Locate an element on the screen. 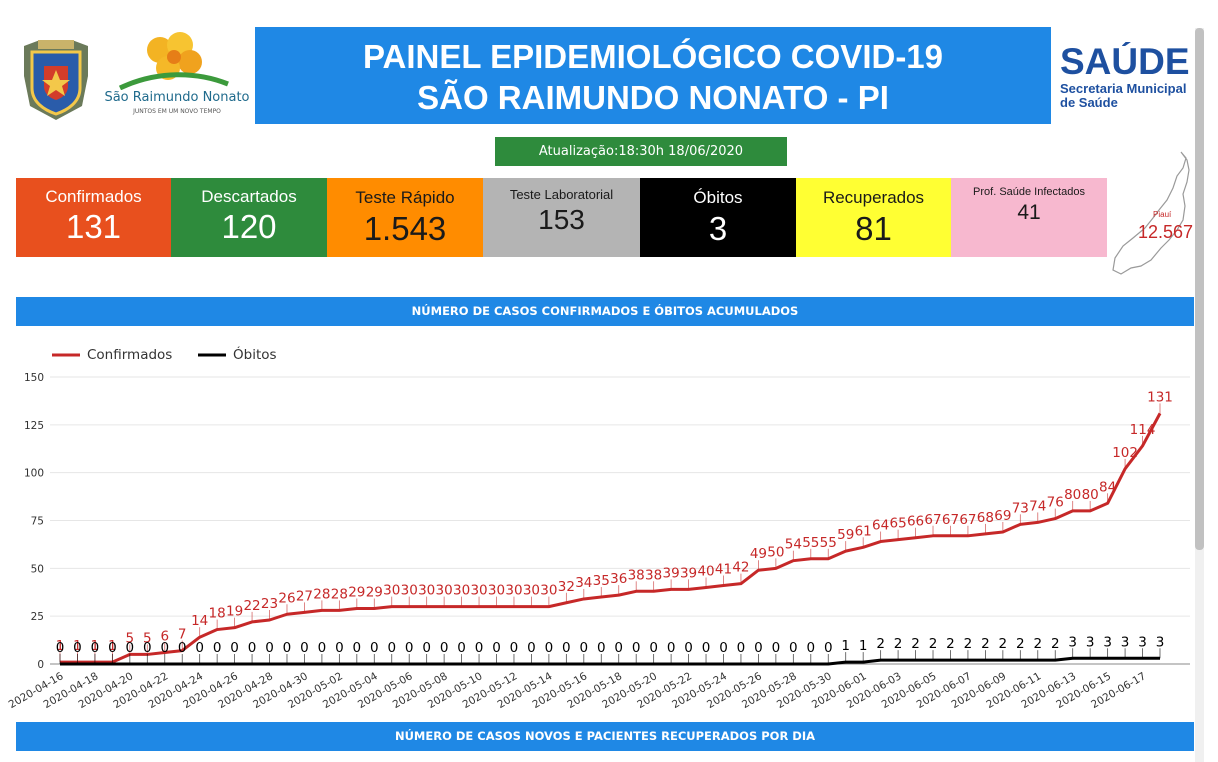  y-tick-label: 0 is located at coordinates (40, 665).